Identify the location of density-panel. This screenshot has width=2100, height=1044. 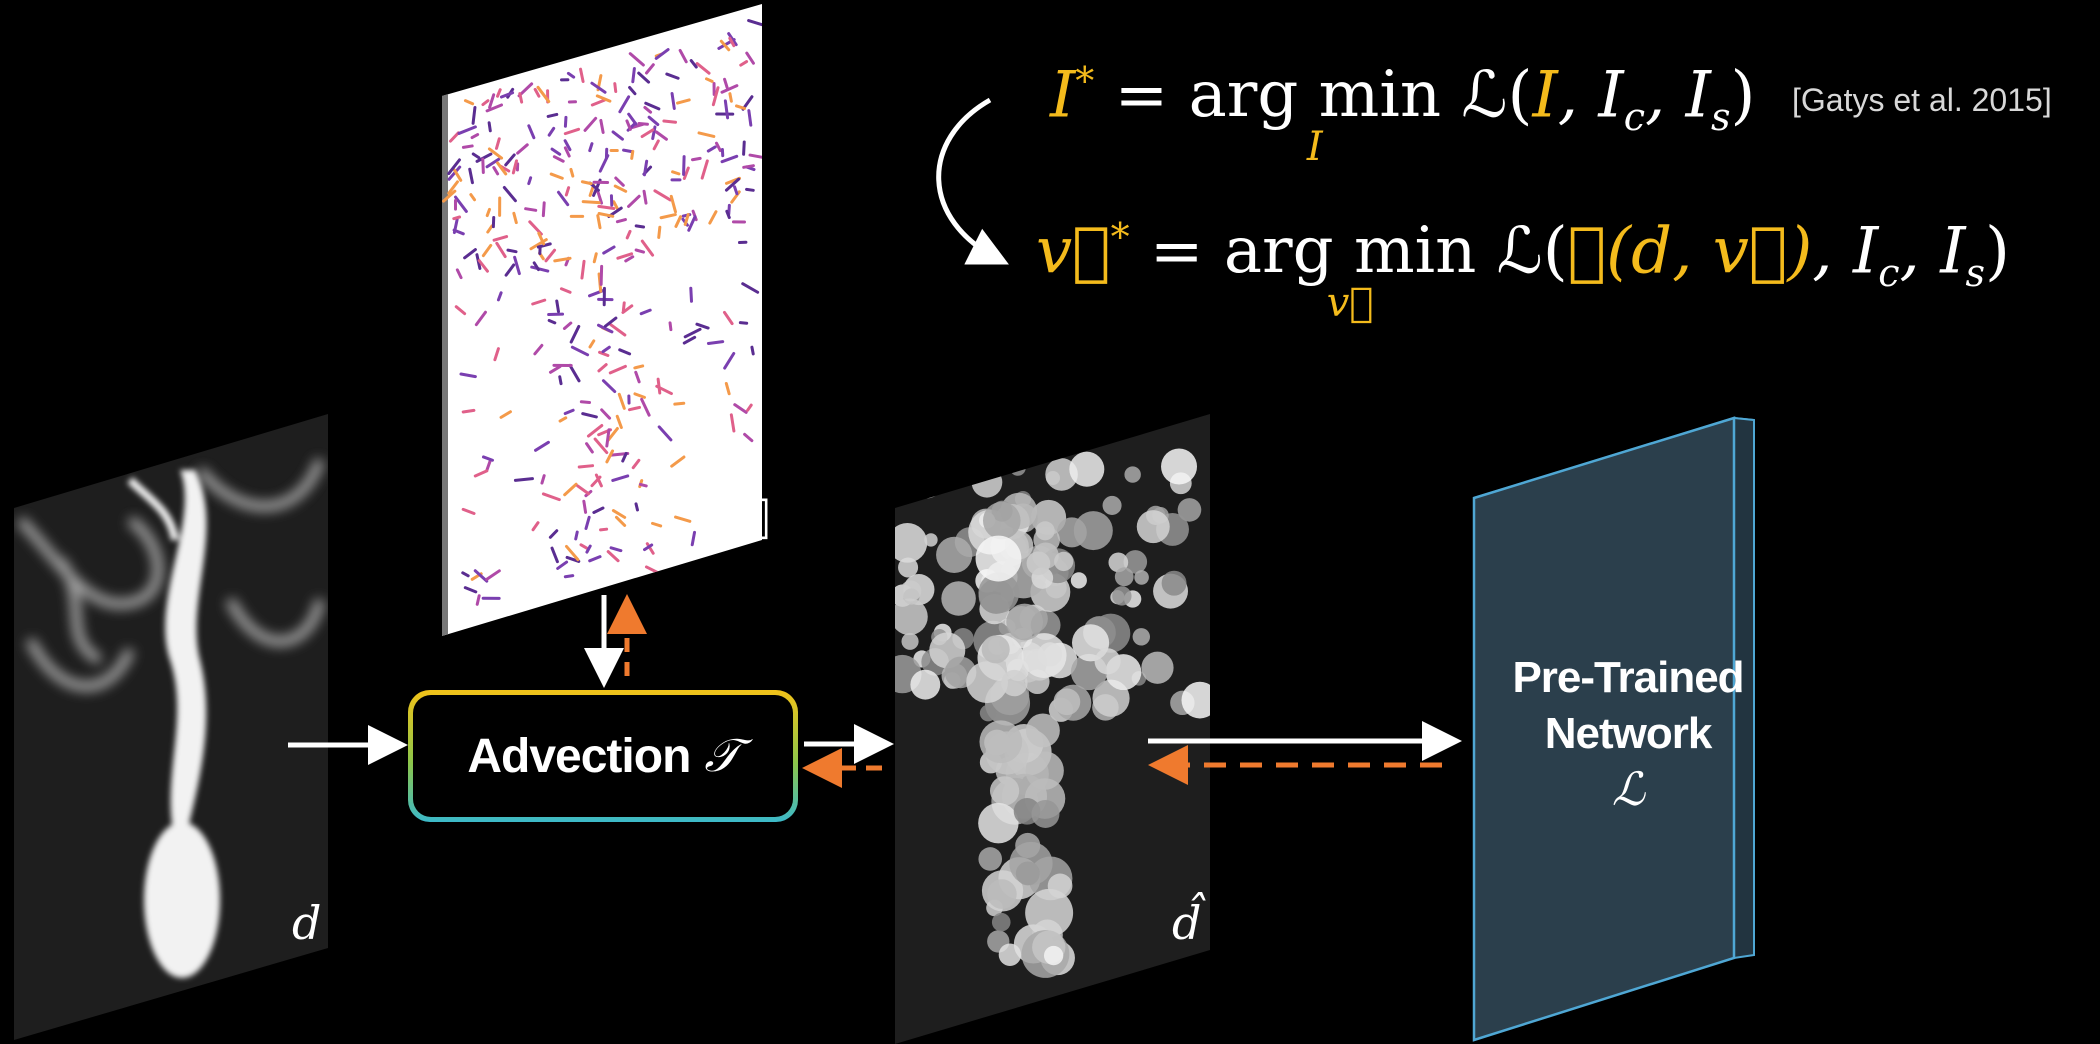
(171, 727).